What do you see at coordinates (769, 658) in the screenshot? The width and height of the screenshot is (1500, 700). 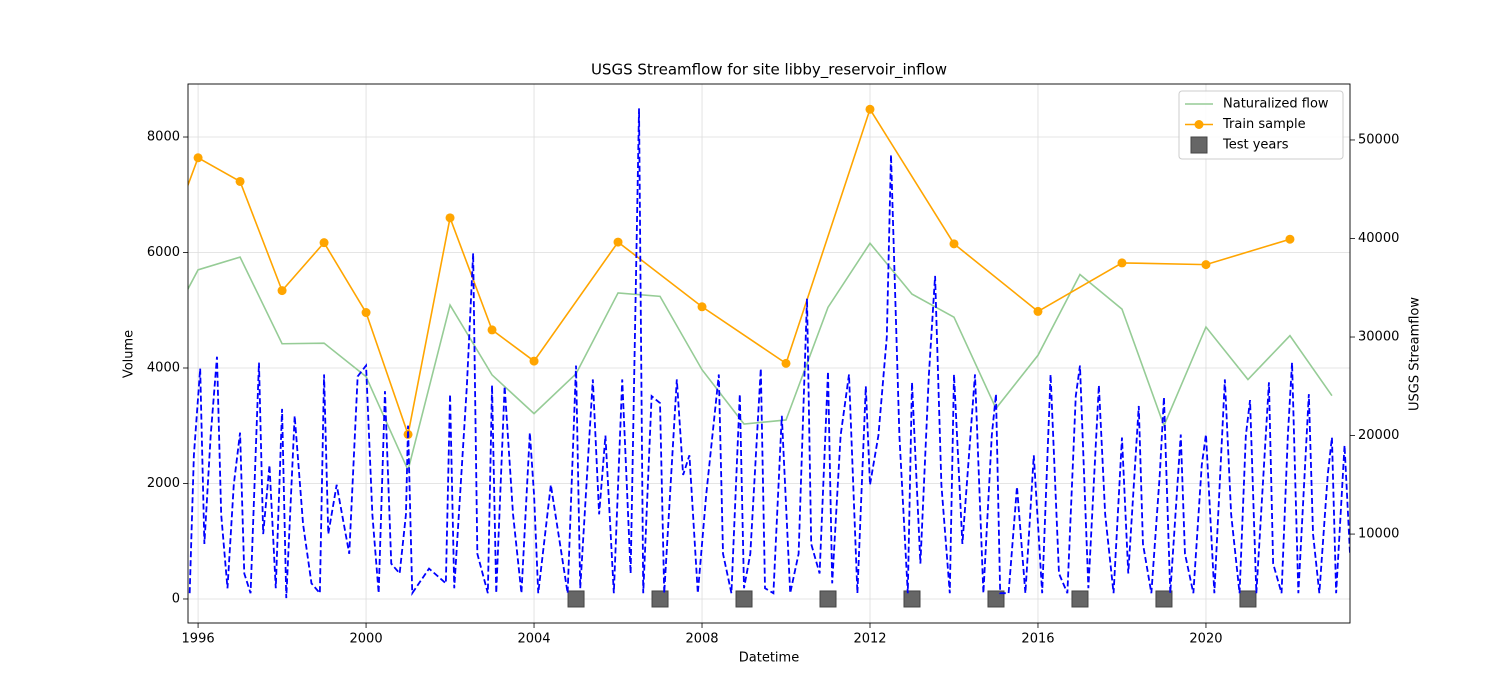 I see `x-axis-label: Datetime` at bounding box center [769, 658].